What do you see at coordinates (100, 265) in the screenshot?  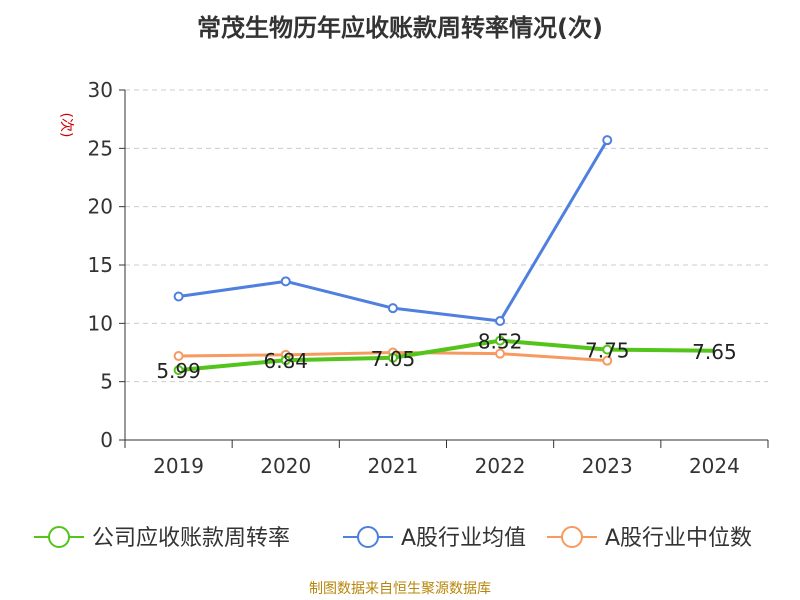 I see `y-tick-label: 15` at bounding box center [100, 265].